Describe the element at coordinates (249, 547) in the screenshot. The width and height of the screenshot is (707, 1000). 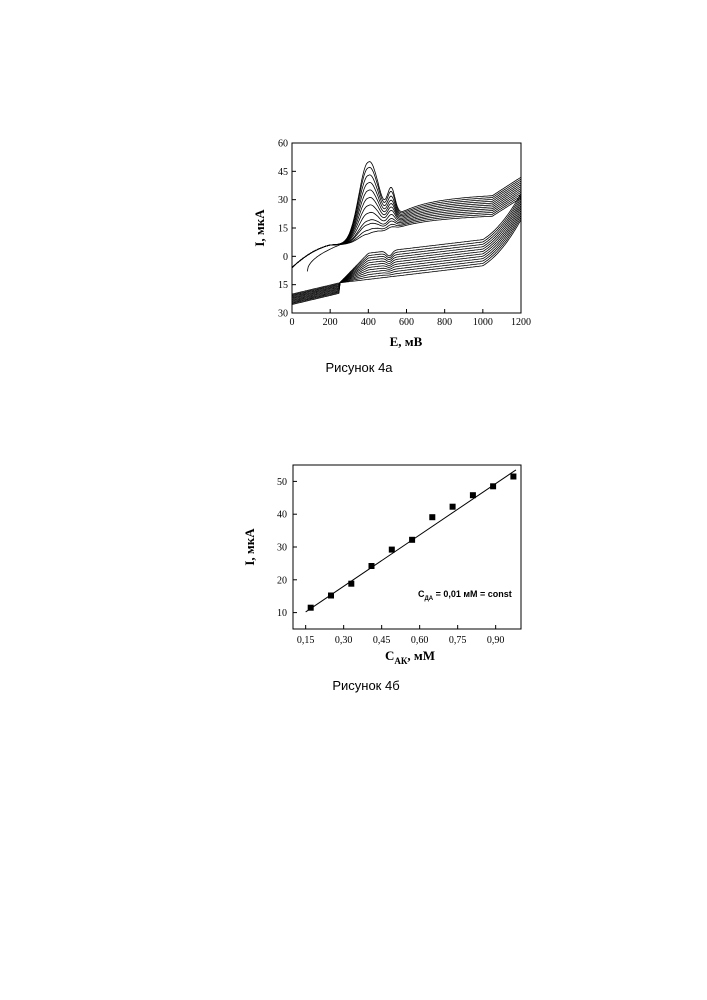
I see `chart-b-ylabel: I, мкА` at that location.